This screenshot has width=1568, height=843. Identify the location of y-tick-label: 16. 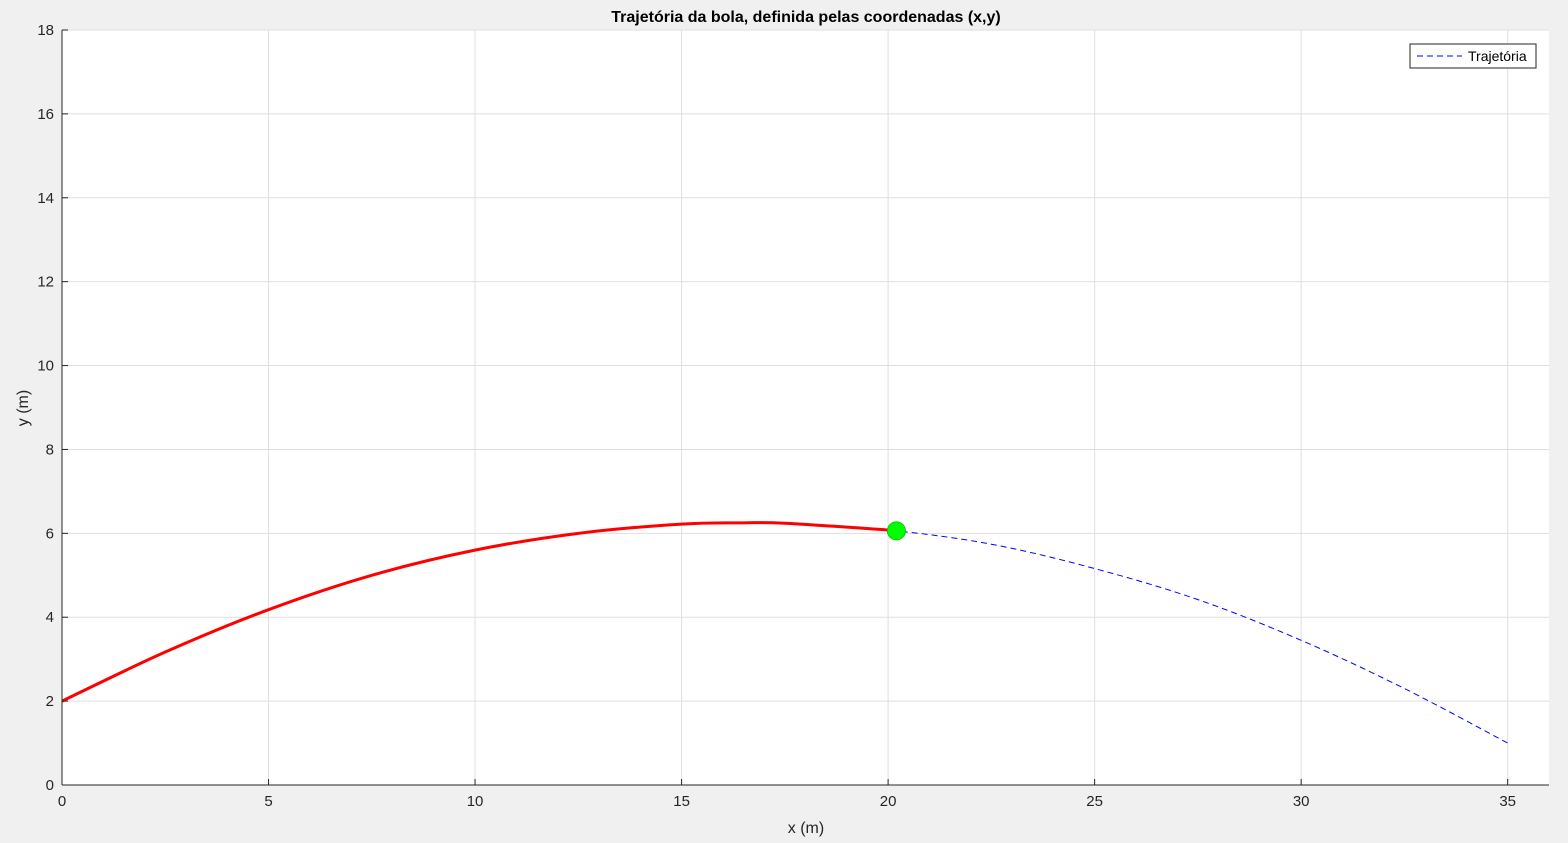
(45, 114).